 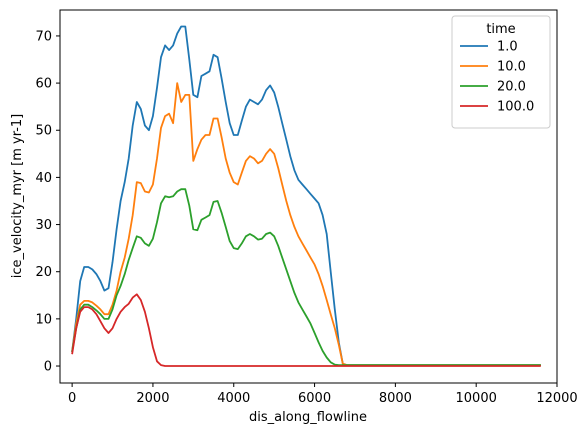 I want to click on y-tick-label: 50, so click(x=43, y=131).